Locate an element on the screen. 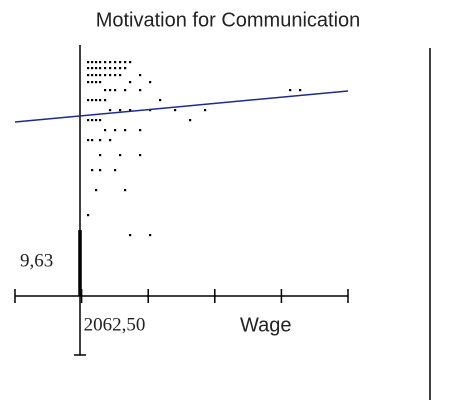 The width and height of the screenshot is (451, 404). x-tick-label: 2062,50 is located at coordinates (115, 324).